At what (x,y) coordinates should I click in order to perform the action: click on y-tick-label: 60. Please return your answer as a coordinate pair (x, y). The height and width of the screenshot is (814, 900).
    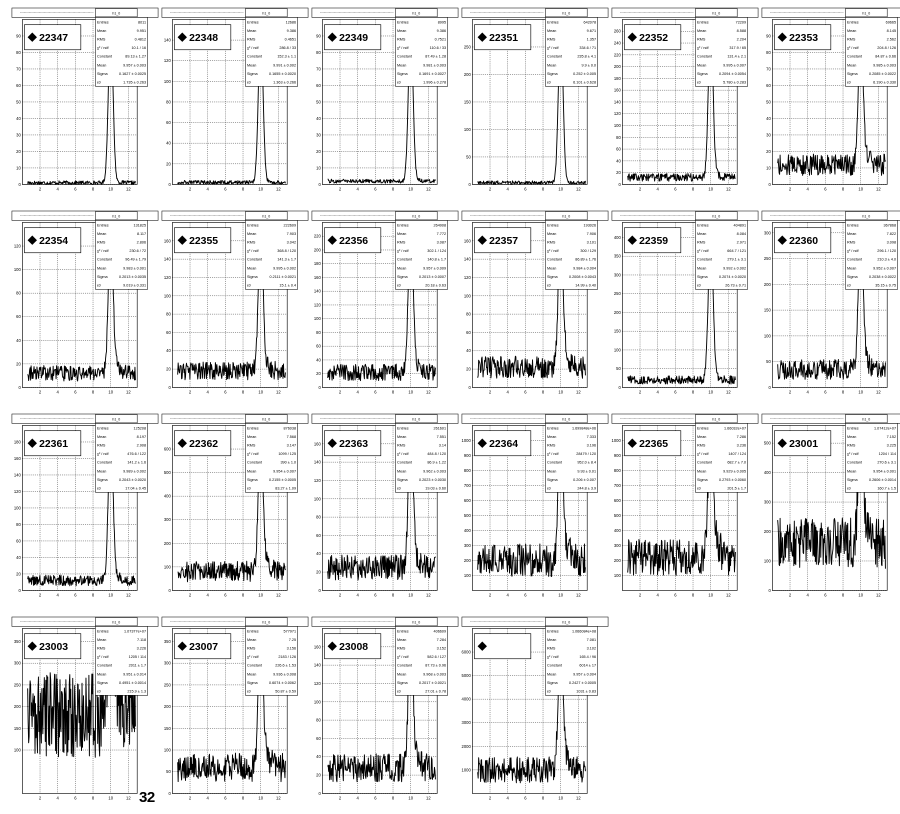
    Looking at the image, I should click on (18, 85).